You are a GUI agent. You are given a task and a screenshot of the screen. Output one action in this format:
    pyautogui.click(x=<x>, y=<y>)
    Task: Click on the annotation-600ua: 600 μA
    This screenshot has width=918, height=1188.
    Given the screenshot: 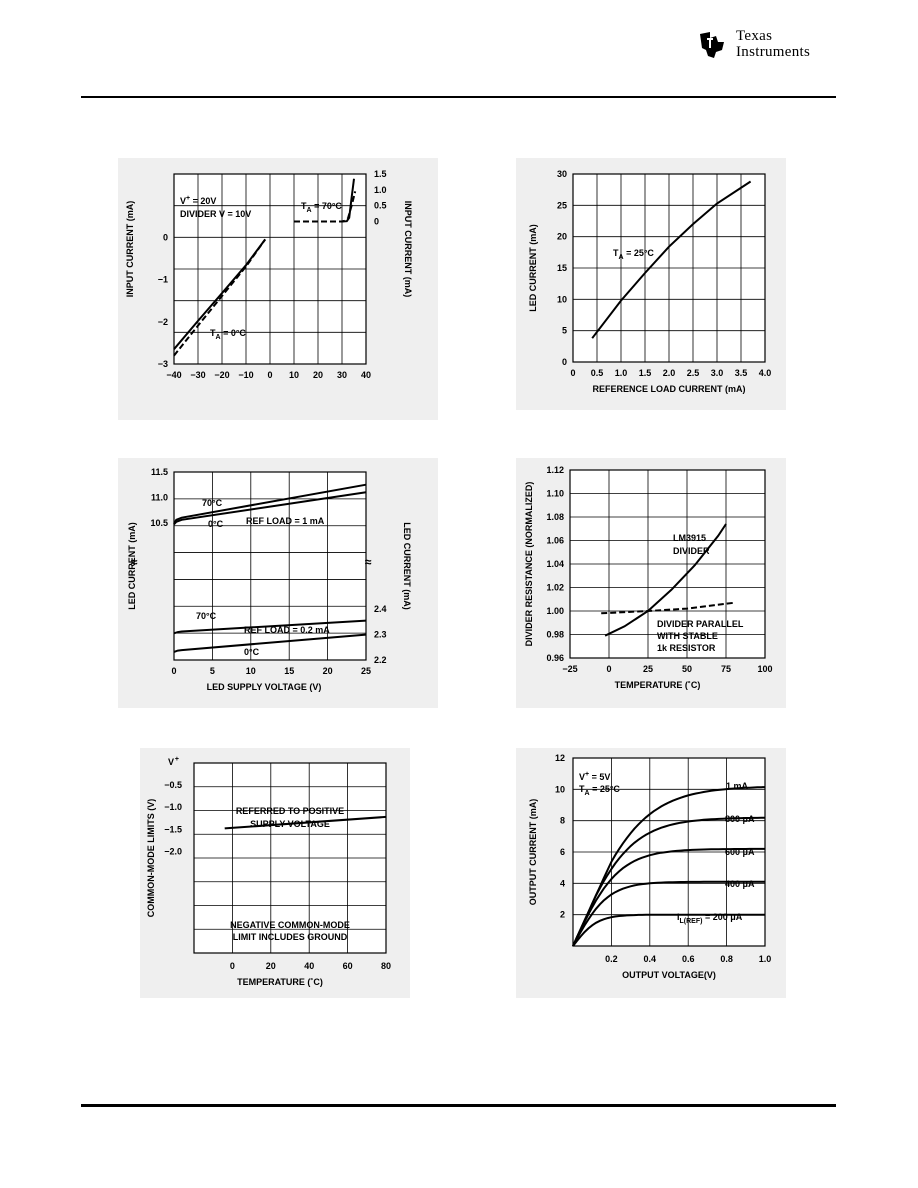 What is the action you would take?
    pyautogui.click(x=740, y=852)
    